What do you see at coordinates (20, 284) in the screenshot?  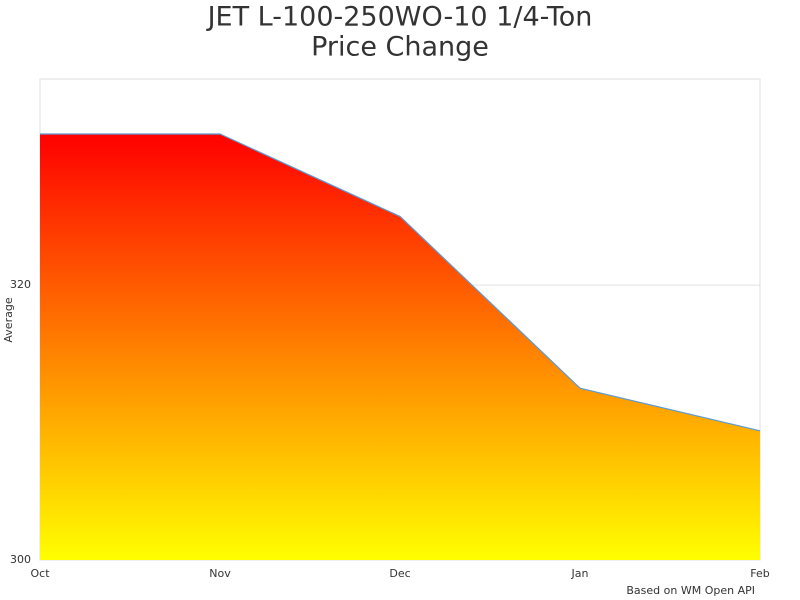 I see `y-tick-label: 320` at bounding box center [20, 284].